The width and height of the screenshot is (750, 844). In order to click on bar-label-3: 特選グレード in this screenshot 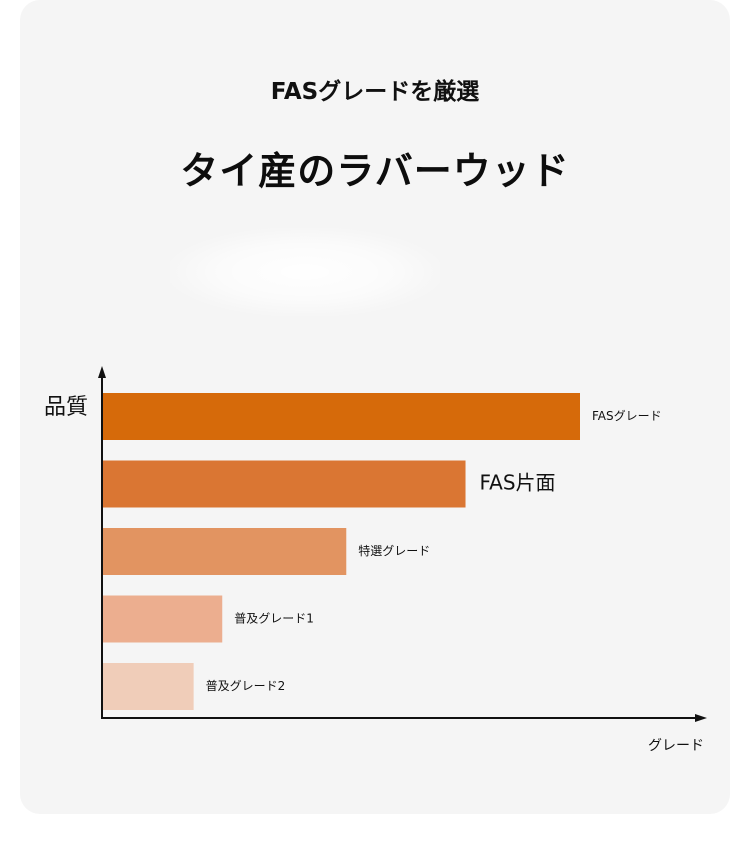, I will do `click(394, 550)`.